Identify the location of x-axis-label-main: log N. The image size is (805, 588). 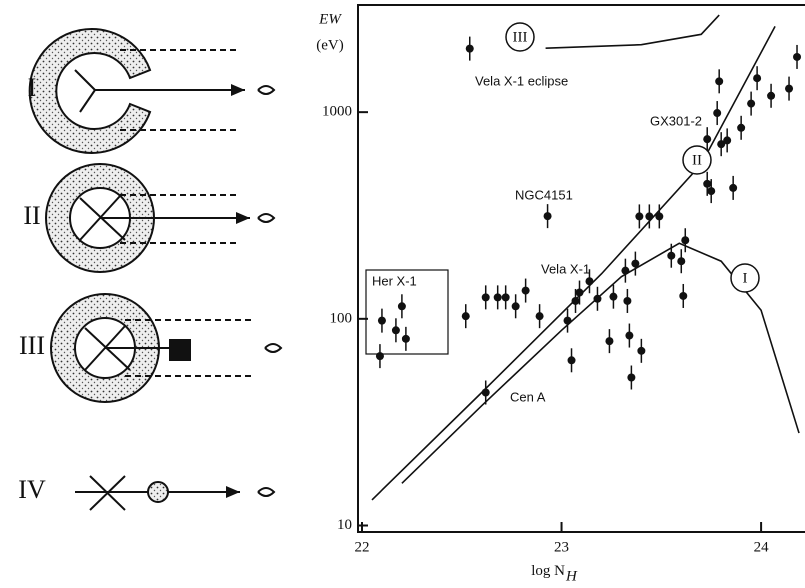
(548, 571).